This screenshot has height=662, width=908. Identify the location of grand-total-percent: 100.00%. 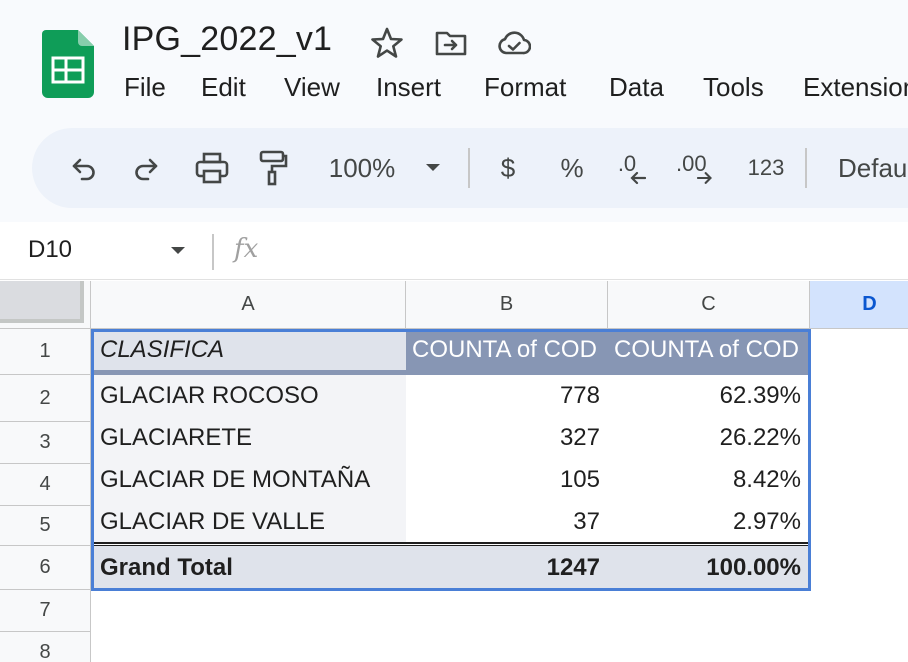
(708, 567).